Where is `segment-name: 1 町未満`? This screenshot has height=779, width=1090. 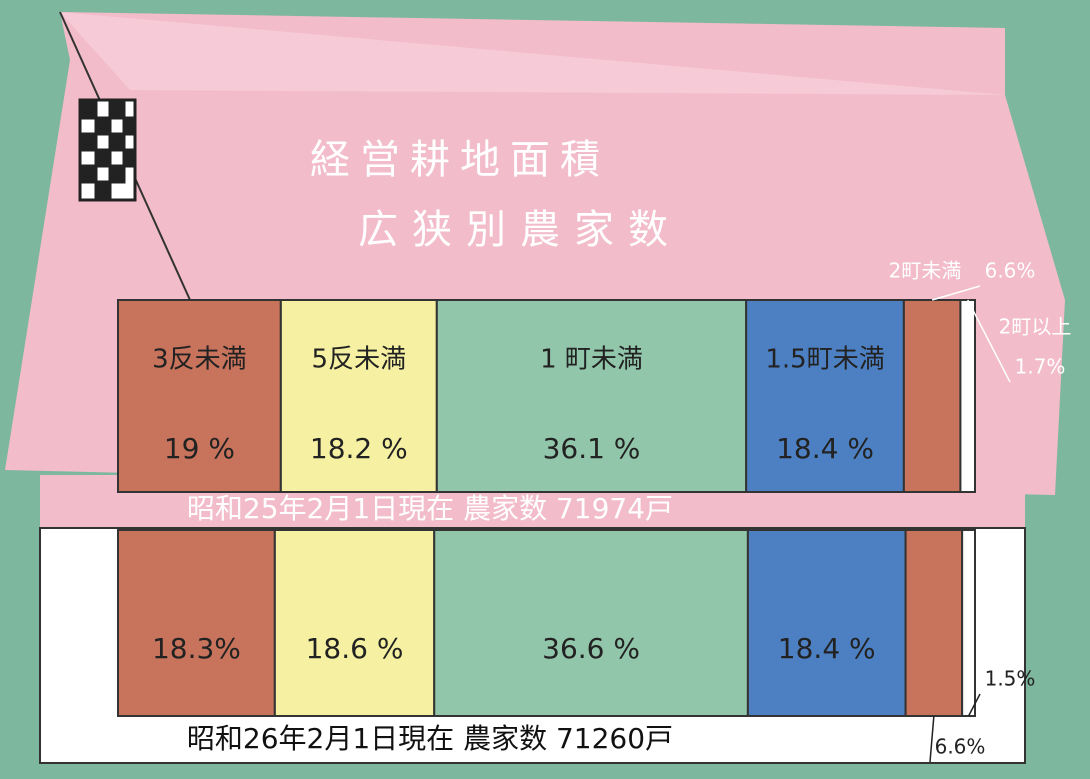
segment-name: 1 町未満 is located at coordinates (591, 360).